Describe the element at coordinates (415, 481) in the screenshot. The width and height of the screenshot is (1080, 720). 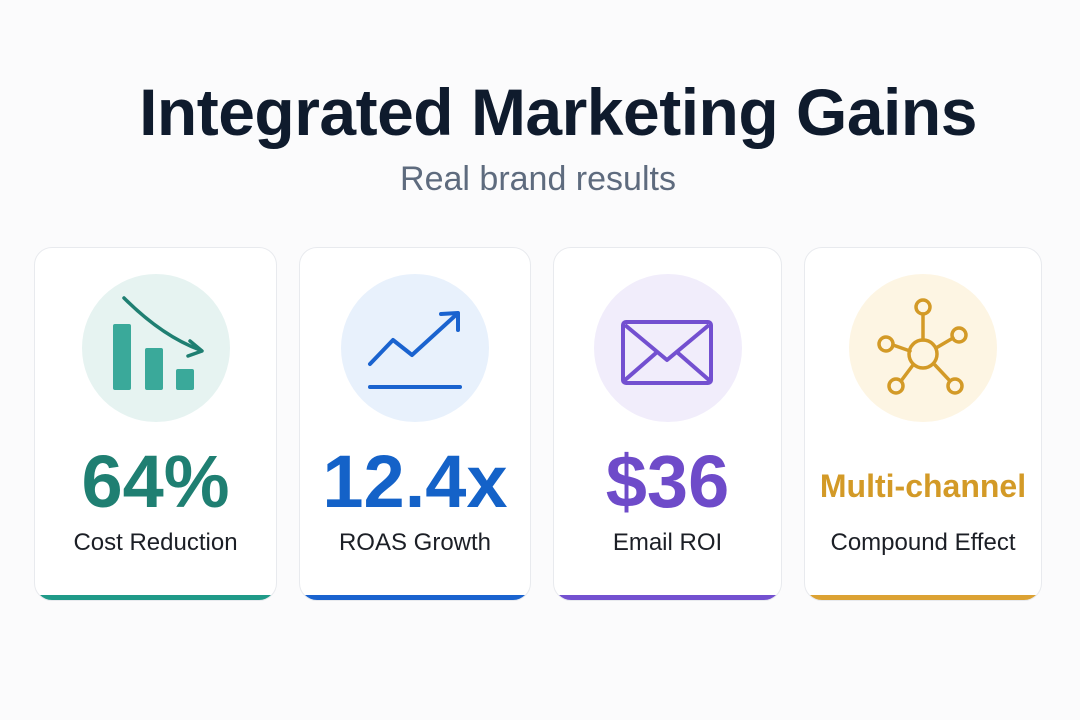
I see `stat-value: 12.4x` at that location.